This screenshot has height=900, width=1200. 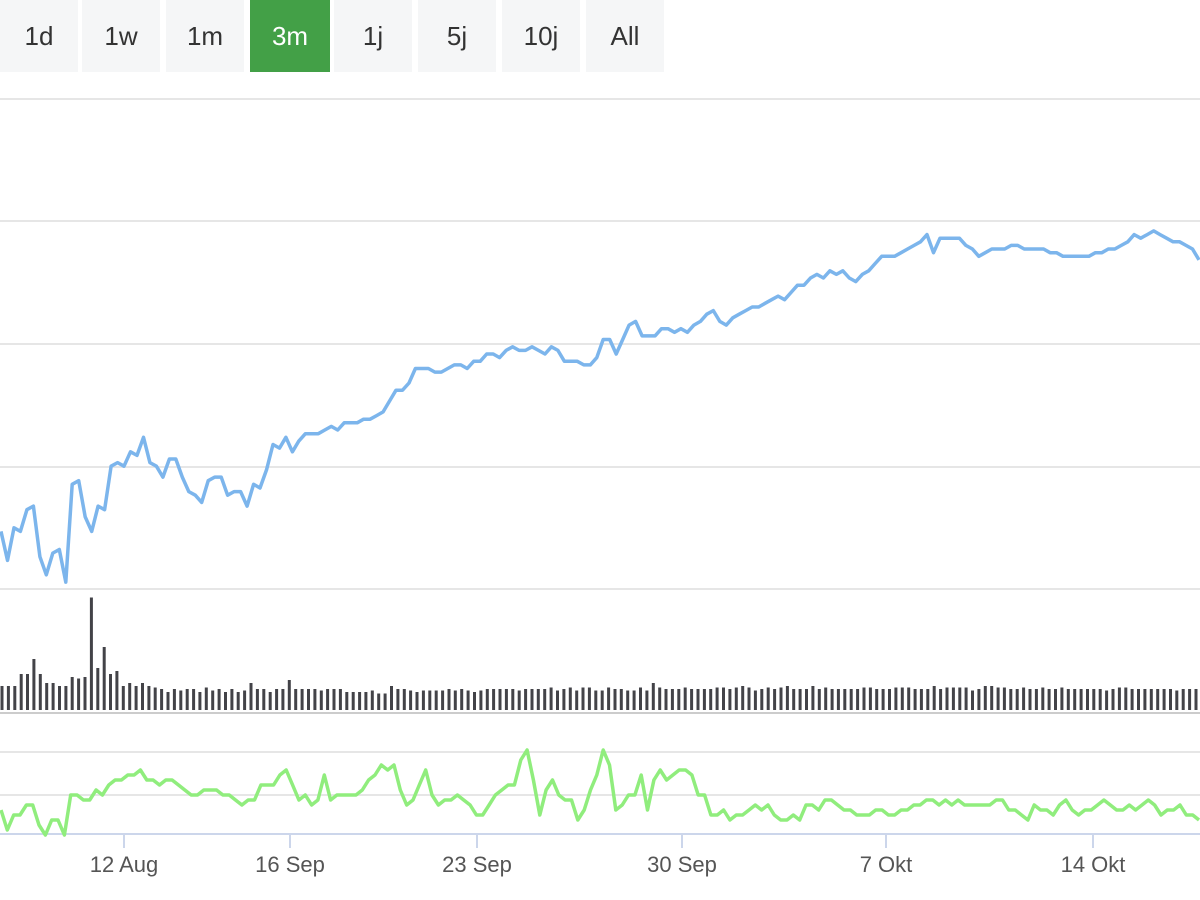 I want to click on range-button-1j: 1j, so click(x=373, y=36).